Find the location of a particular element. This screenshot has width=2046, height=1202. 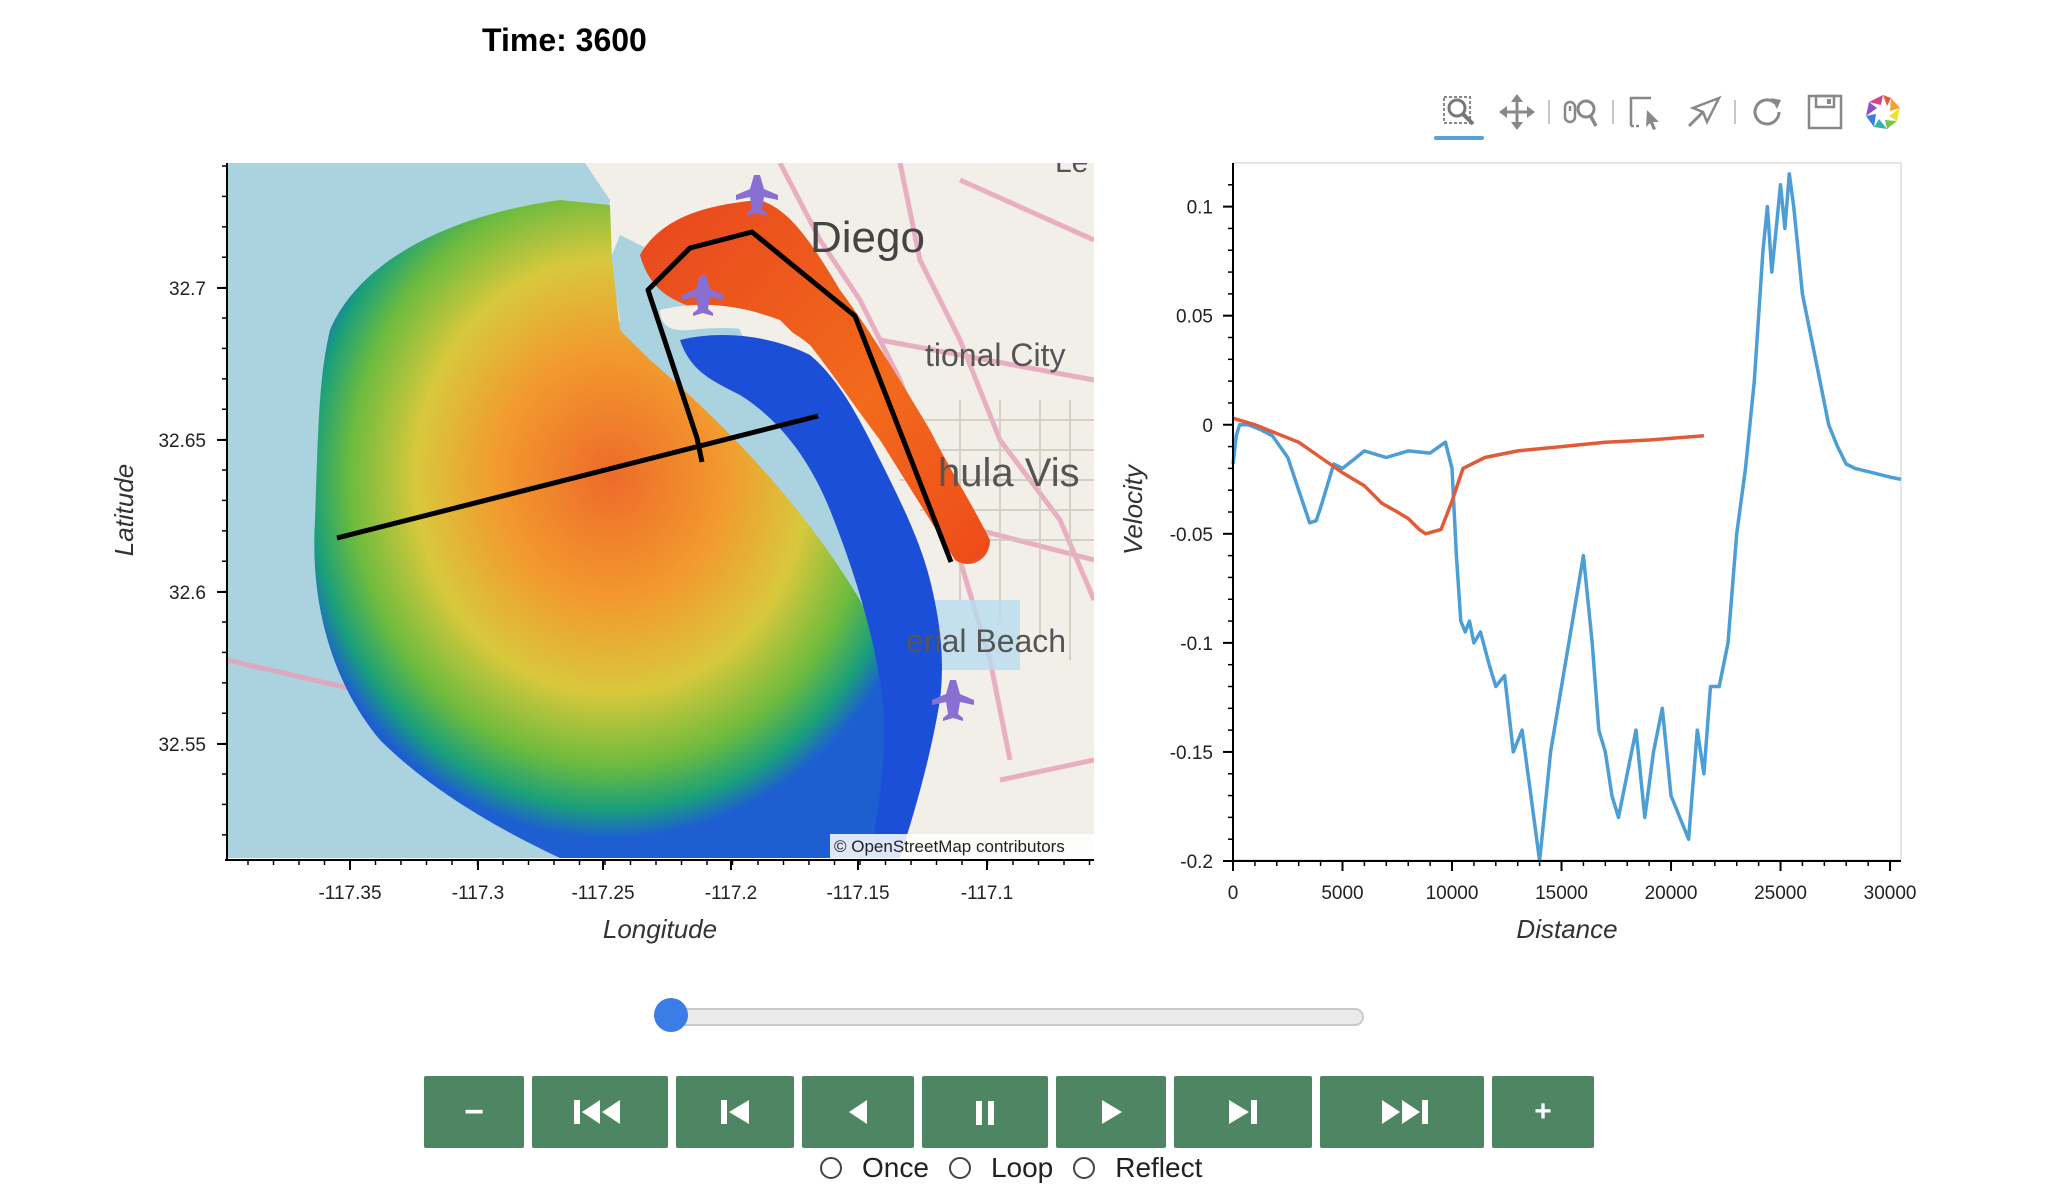

pause-icon is located at coordinates (985, 1113).